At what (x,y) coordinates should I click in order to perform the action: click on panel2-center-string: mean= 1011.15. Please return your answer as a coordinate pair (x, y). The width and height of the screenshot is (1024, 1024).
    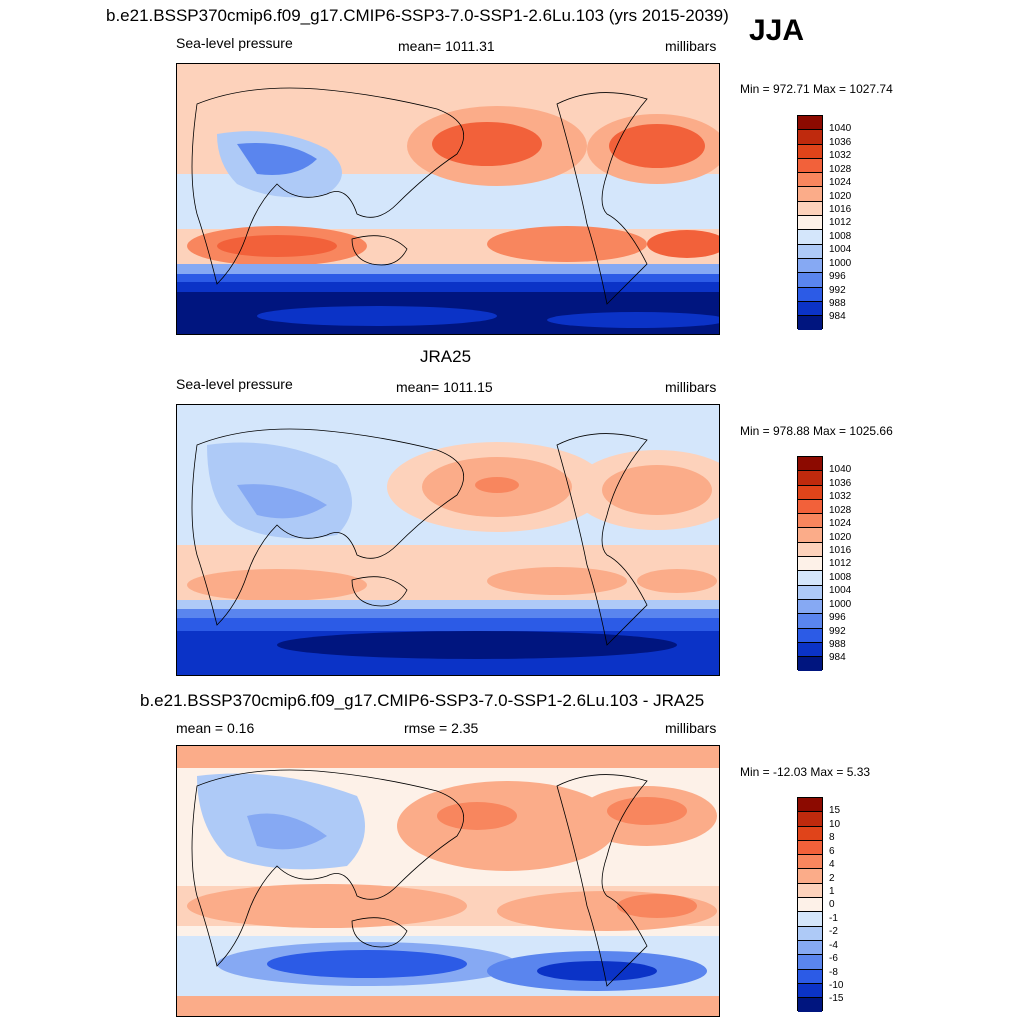
    Looking at the image, I should click on (444, 387).